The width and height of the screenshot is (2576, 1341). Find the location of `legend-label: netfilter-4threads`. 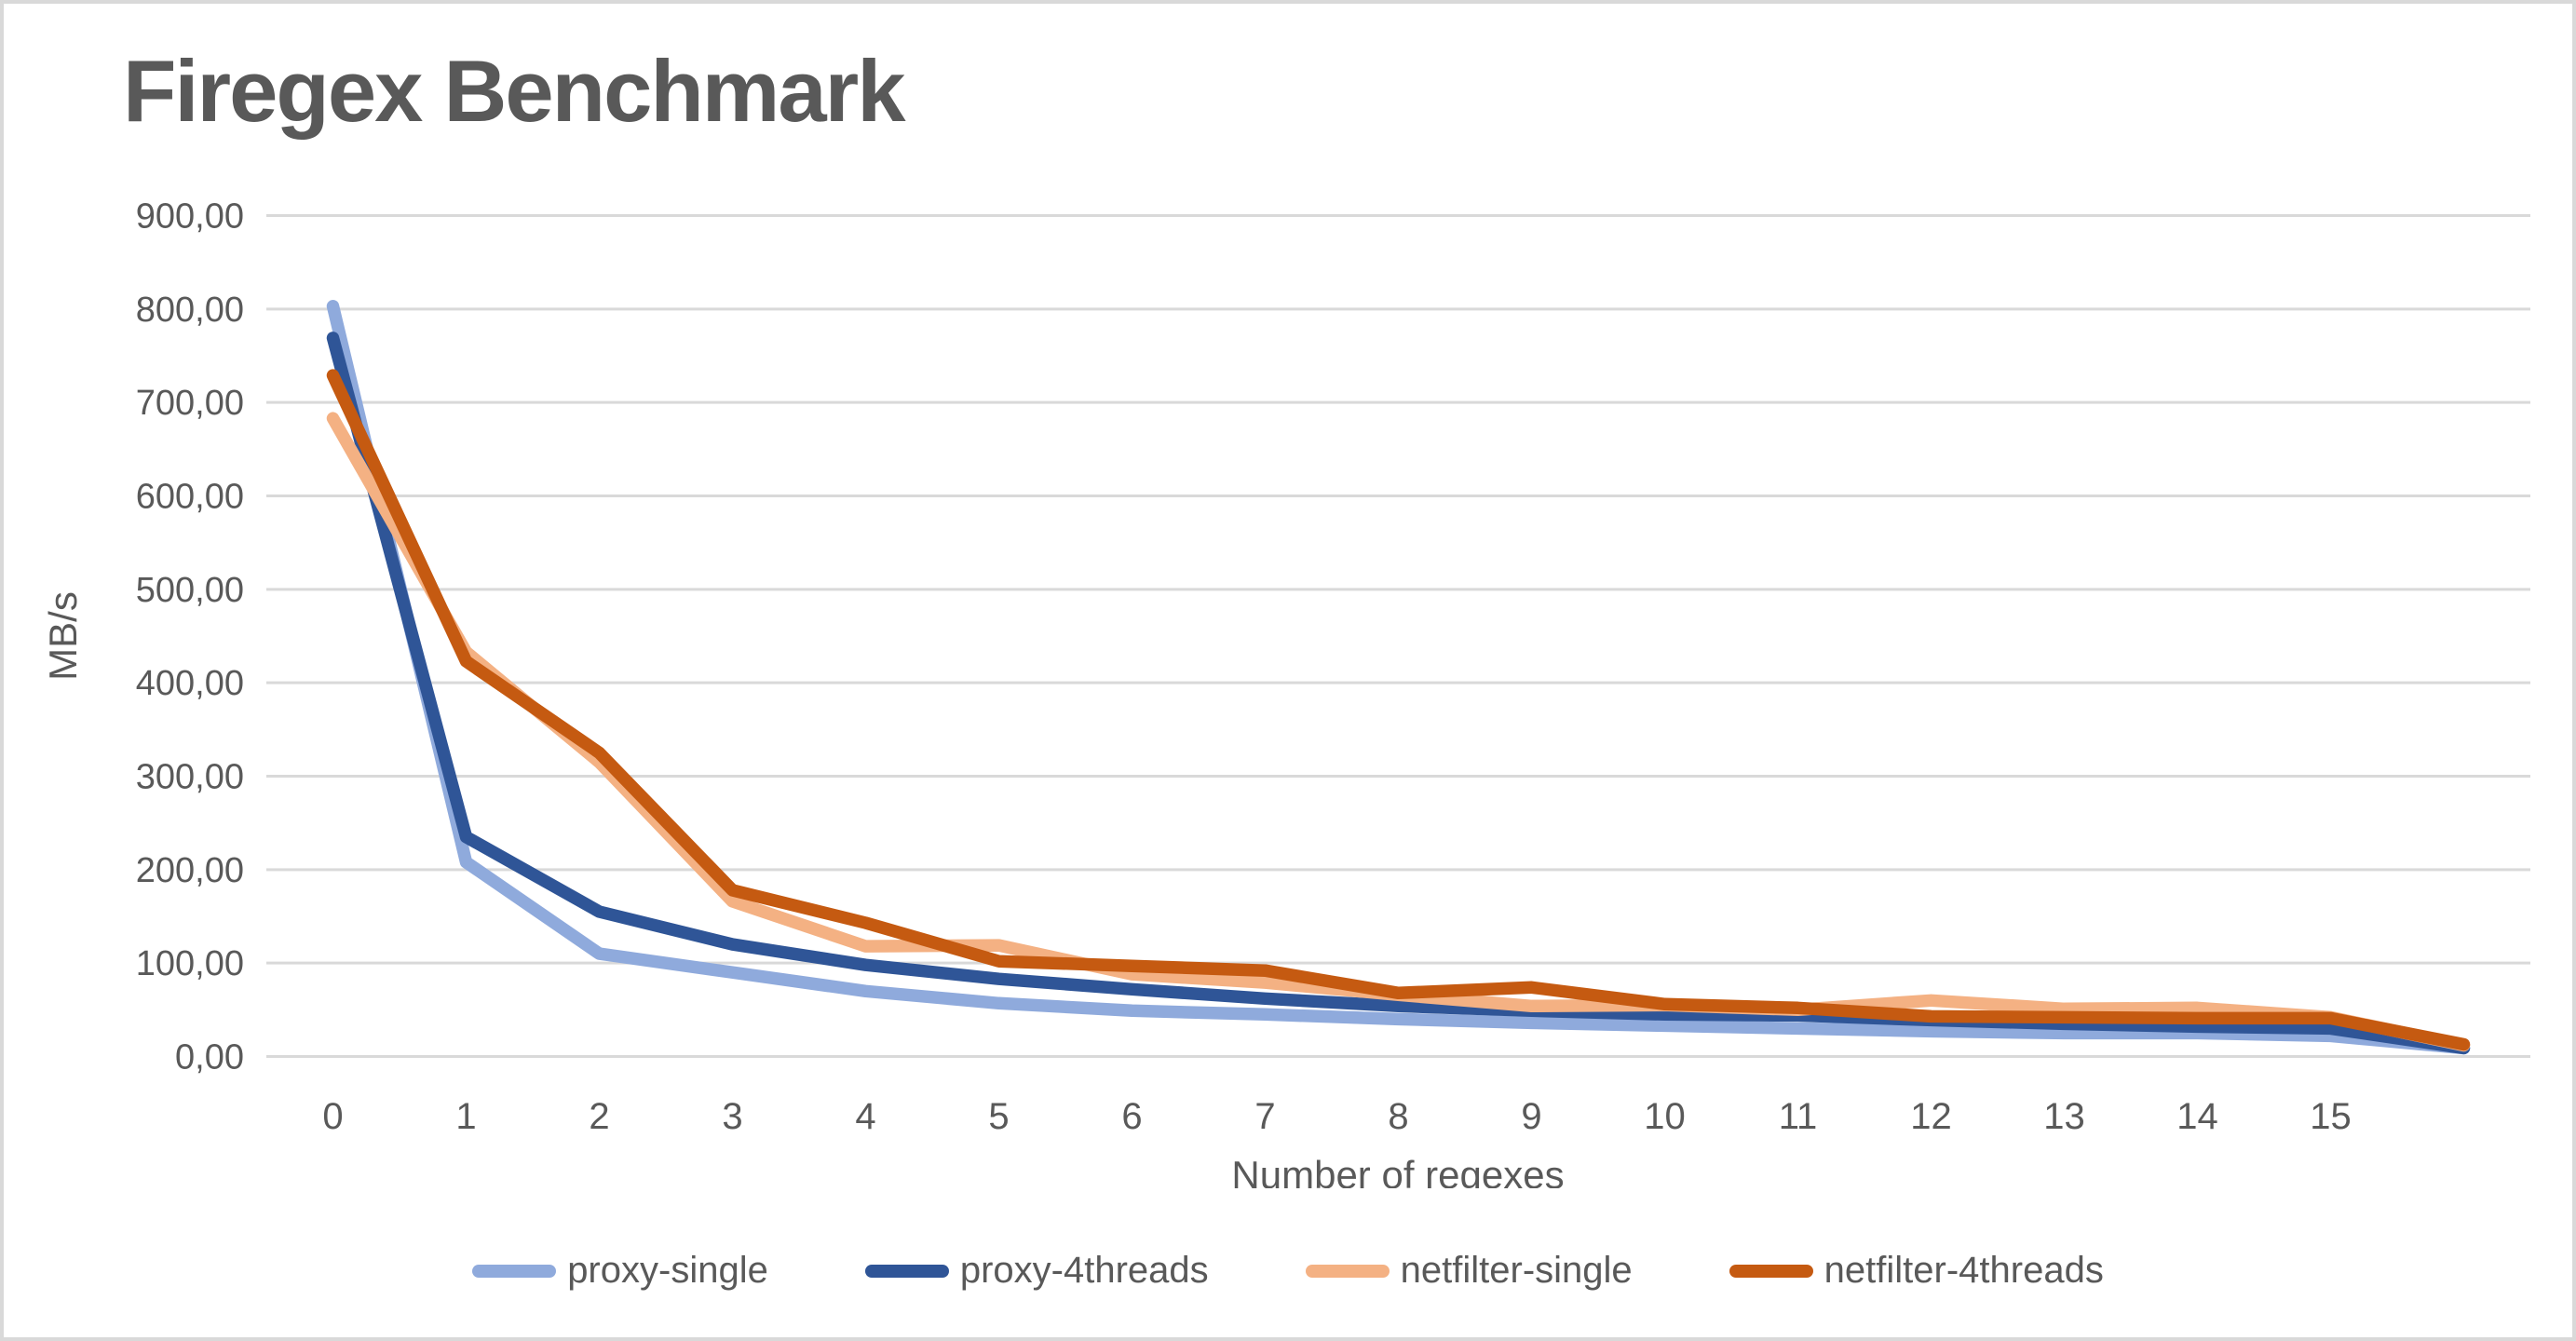

legend-label: netfilter-4threads is located at coordinates (1964, 1270).